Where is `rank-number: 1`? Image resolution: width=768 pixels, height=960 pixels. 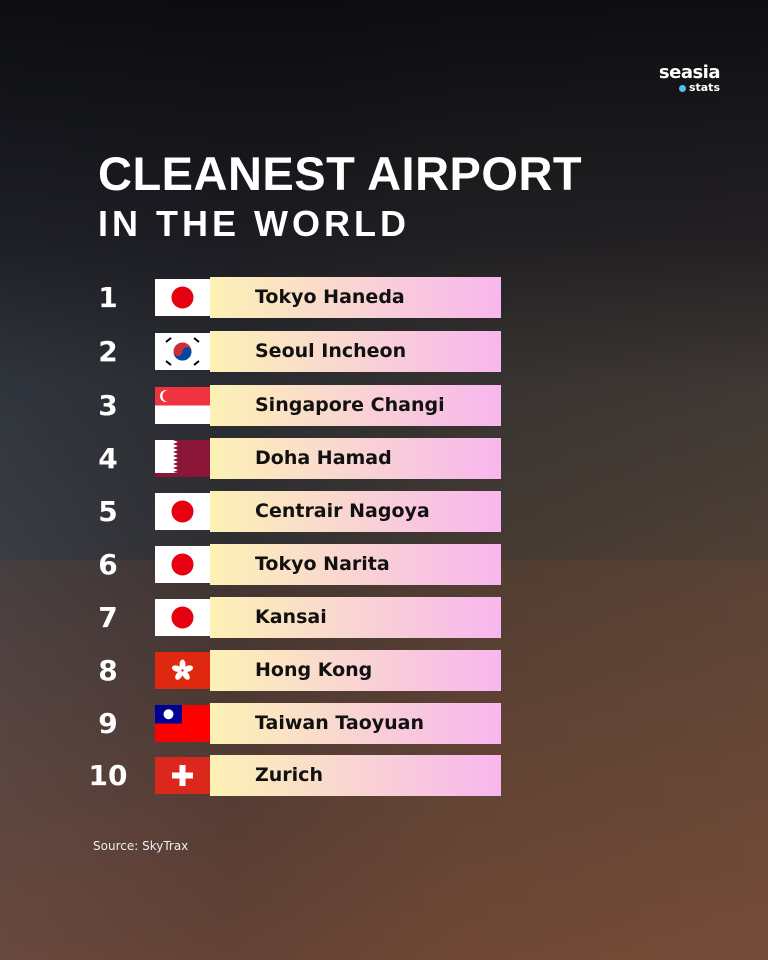
rank-number: 1 is located at coordinates (108, 297).